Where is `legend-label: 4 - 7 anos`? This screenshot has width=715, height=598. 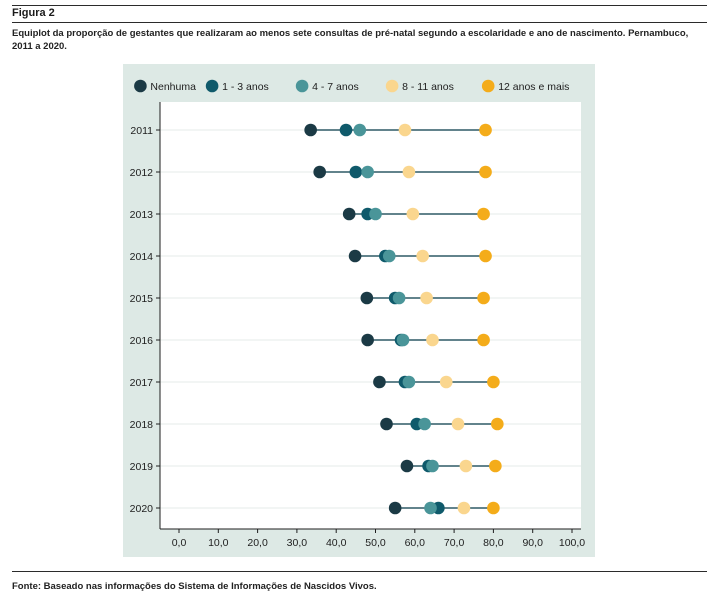
legend-label: 4 - 7 anos is located at coordinates (335, 87).